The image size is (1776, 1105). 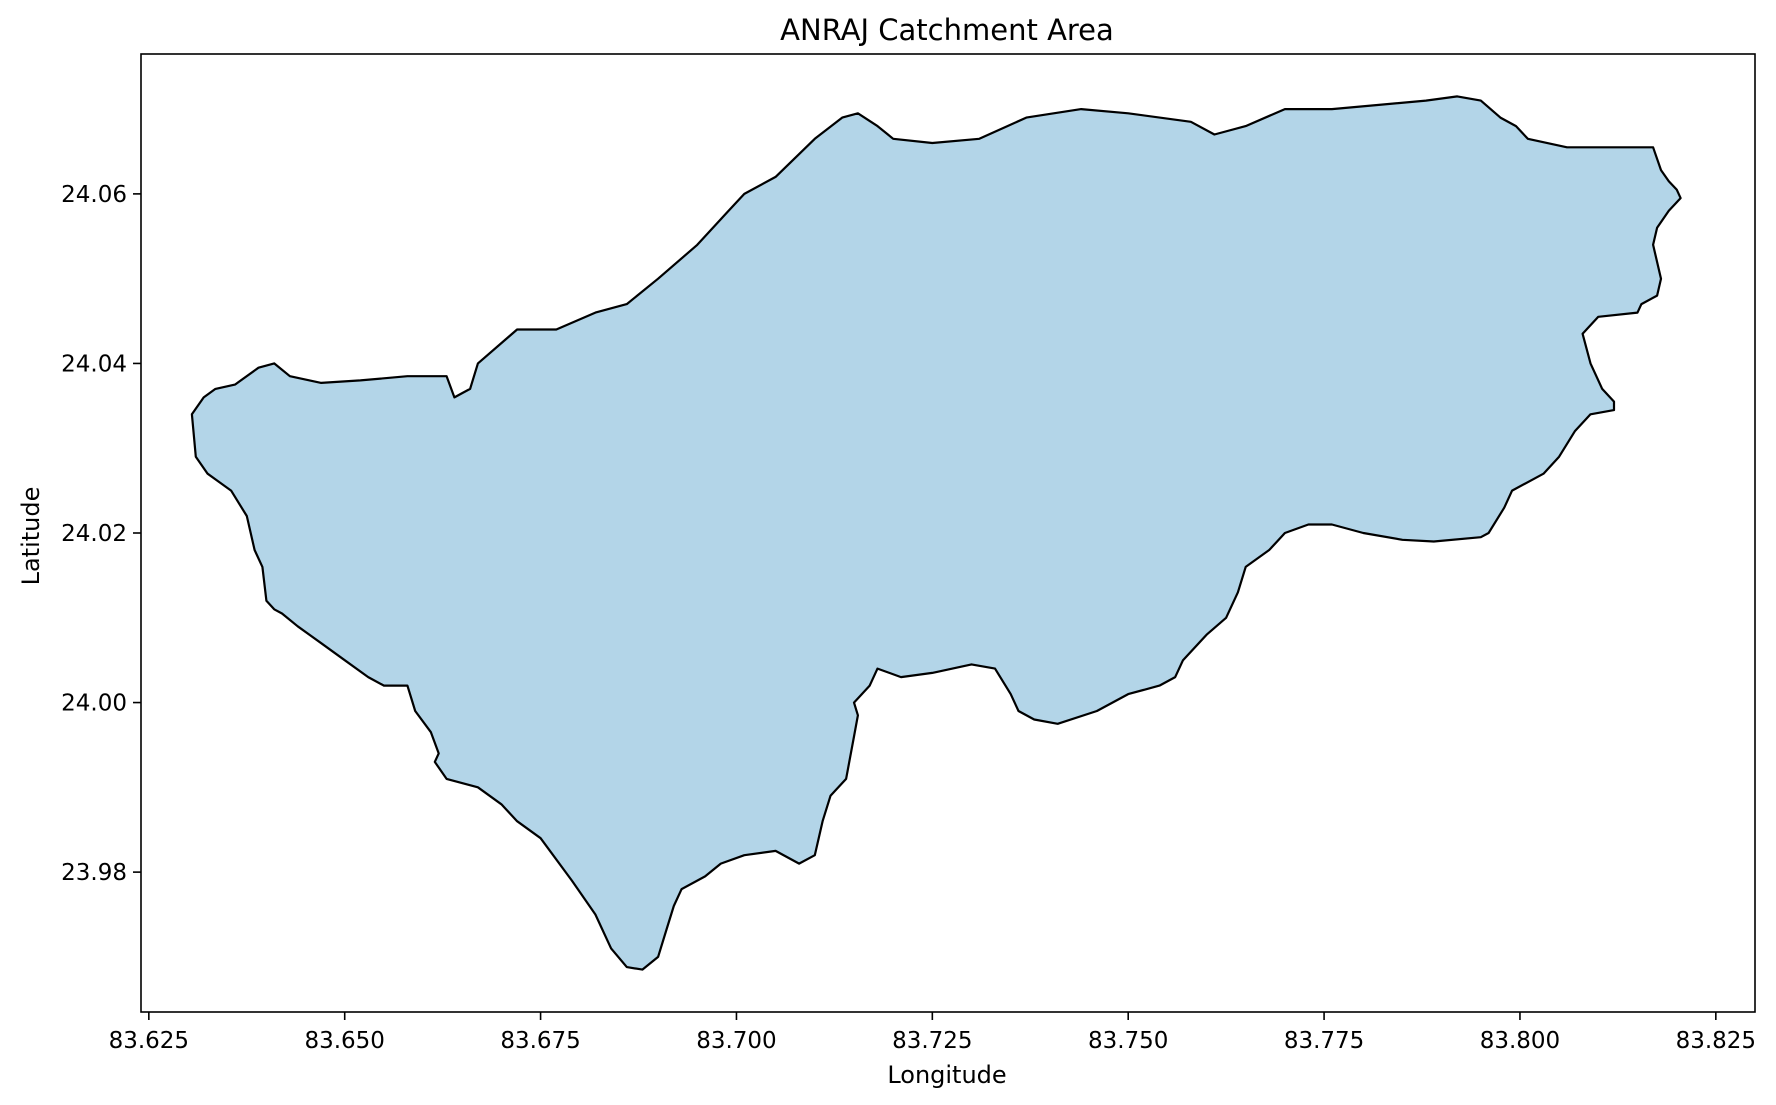 What do you see at coordinates (1128, 1041) in the screenshot?
I see `x-tick-label: 83.750` at bounding box center [1128, 1041].